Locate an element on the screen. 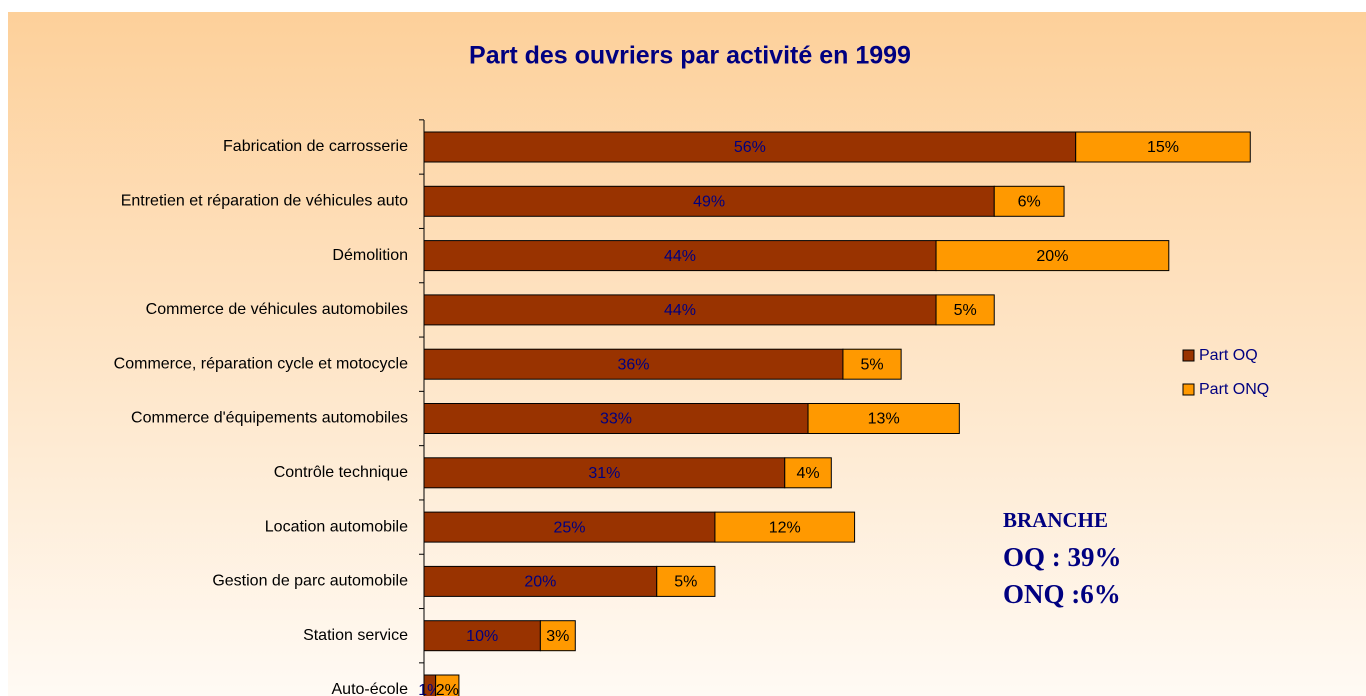  data-label: 33% is located at coordinates (616, 419).